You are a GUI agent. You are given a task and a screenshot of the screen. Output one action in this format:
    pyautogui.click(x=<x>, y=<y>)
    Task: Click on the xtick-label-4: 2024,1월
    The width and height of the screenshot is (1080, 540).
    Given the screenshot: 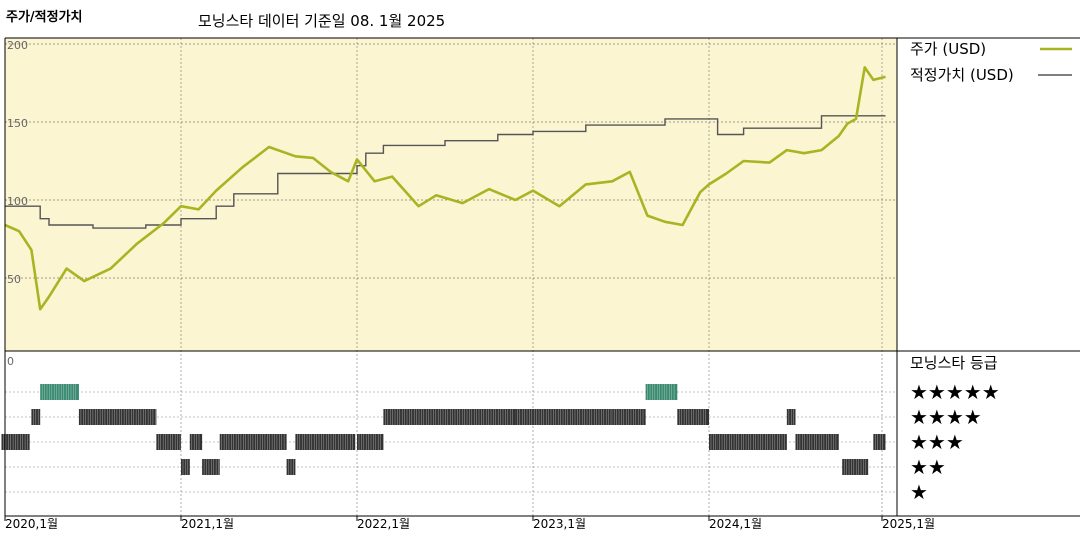 What is the action you would take?
    pyautogui.click(x=735, y=524)
    